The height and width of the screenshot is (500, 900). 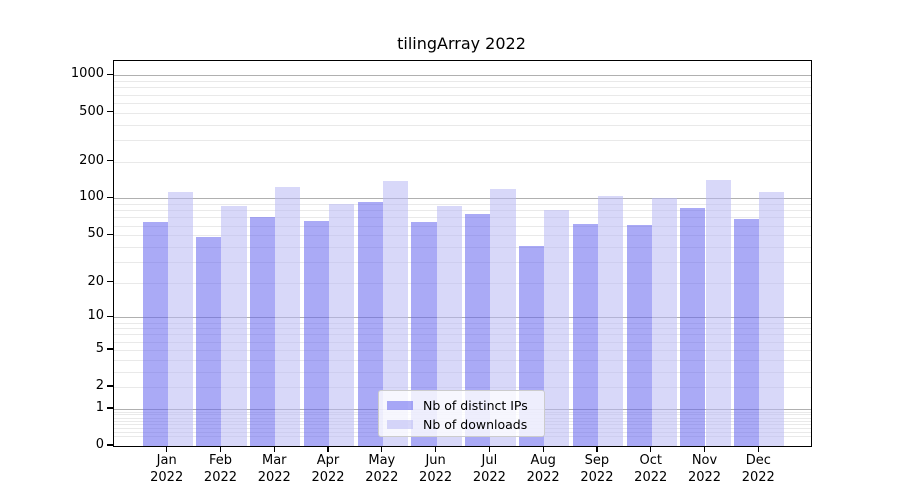 What do you see at coordinates (651, 469) in the screenshot?
I see `x-tick-label: Oct 2022` at bounding box center [651, 469].